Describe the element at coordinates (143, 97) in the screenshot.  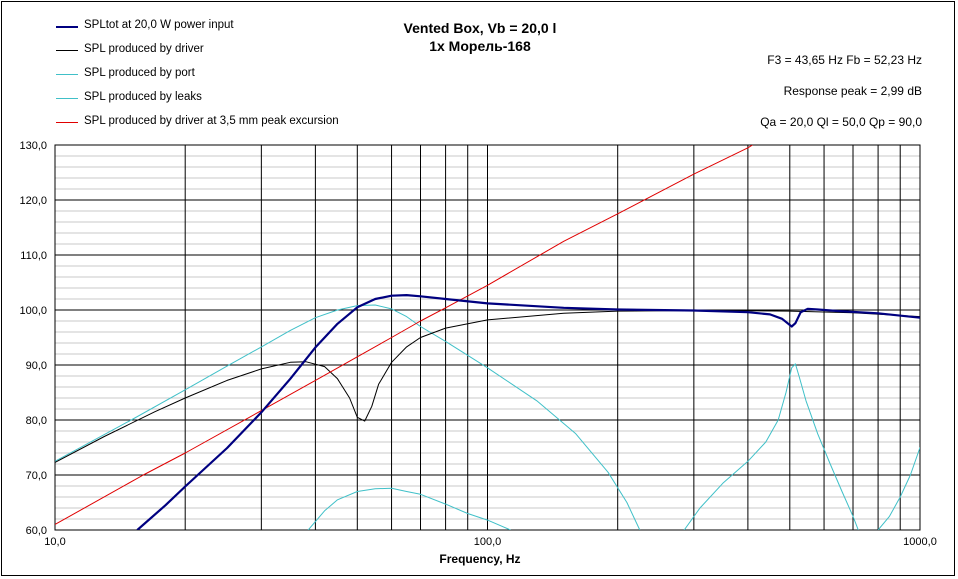
I see `legend-label: SPL produced by leaks` at that location.